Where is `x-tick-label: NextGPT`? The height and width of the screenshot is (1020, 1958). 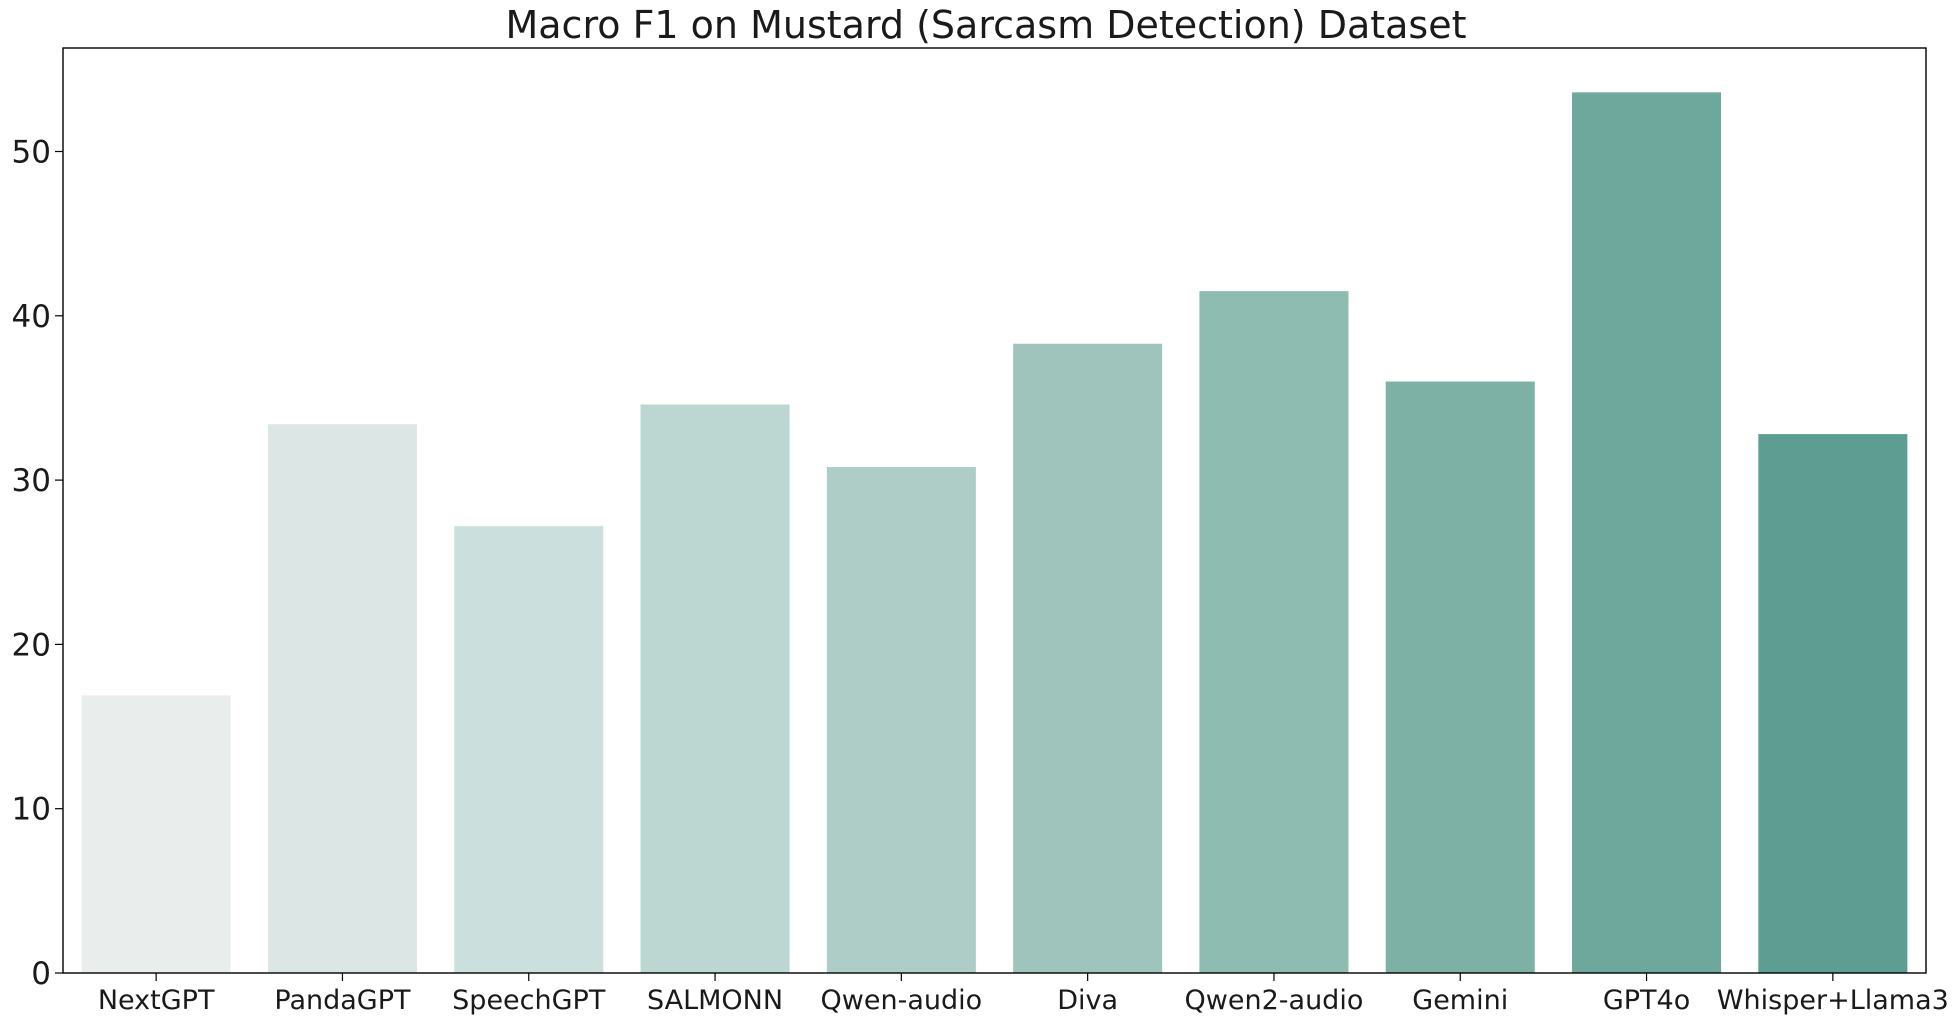 x-tick-label: NextGPT is located at coordinates (156, 1000).